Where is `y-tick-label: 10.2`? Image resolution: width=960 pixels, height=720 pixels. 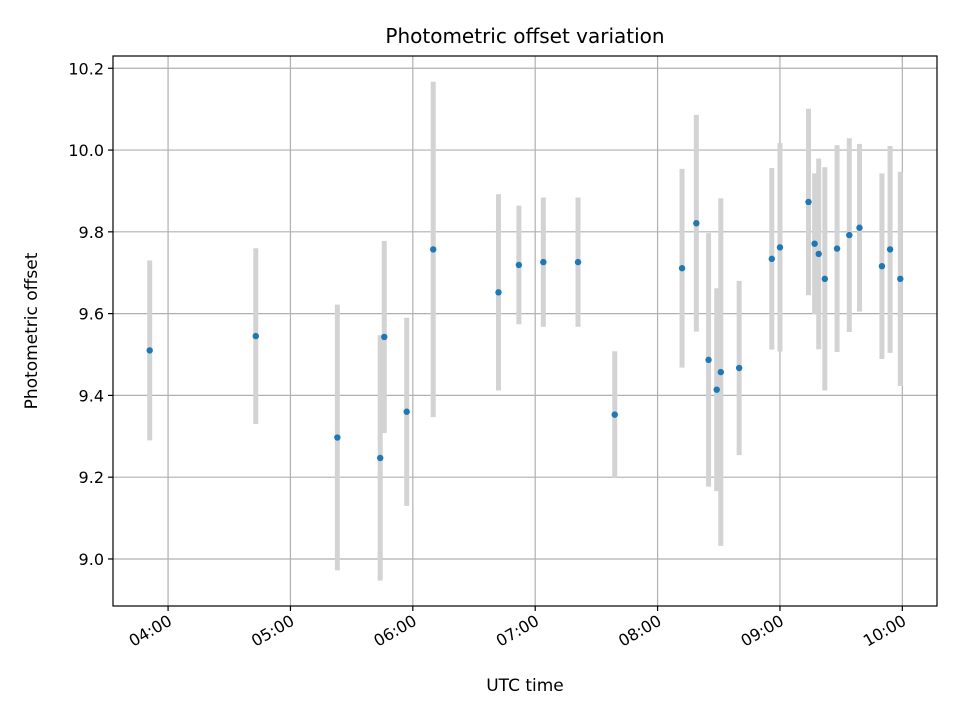 y-tick-label: 10.2 is located at coordinates (86, 68).